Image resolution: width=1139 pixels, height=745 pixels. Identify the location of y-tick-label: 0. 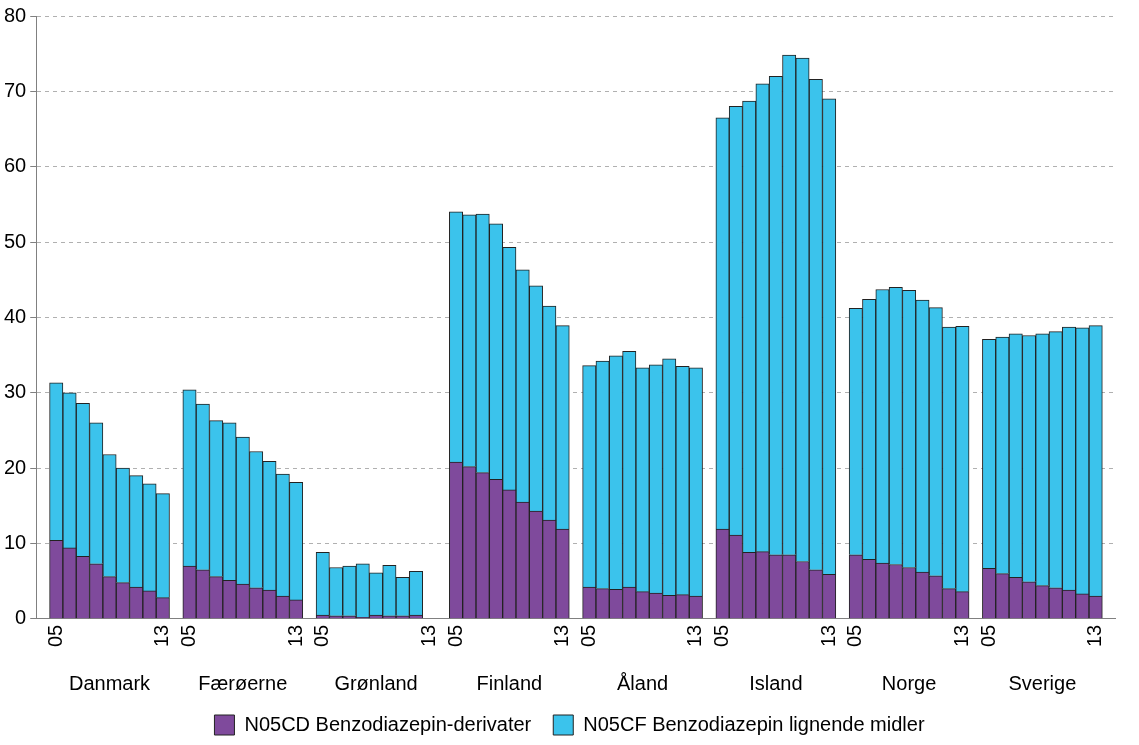
(21, 617).